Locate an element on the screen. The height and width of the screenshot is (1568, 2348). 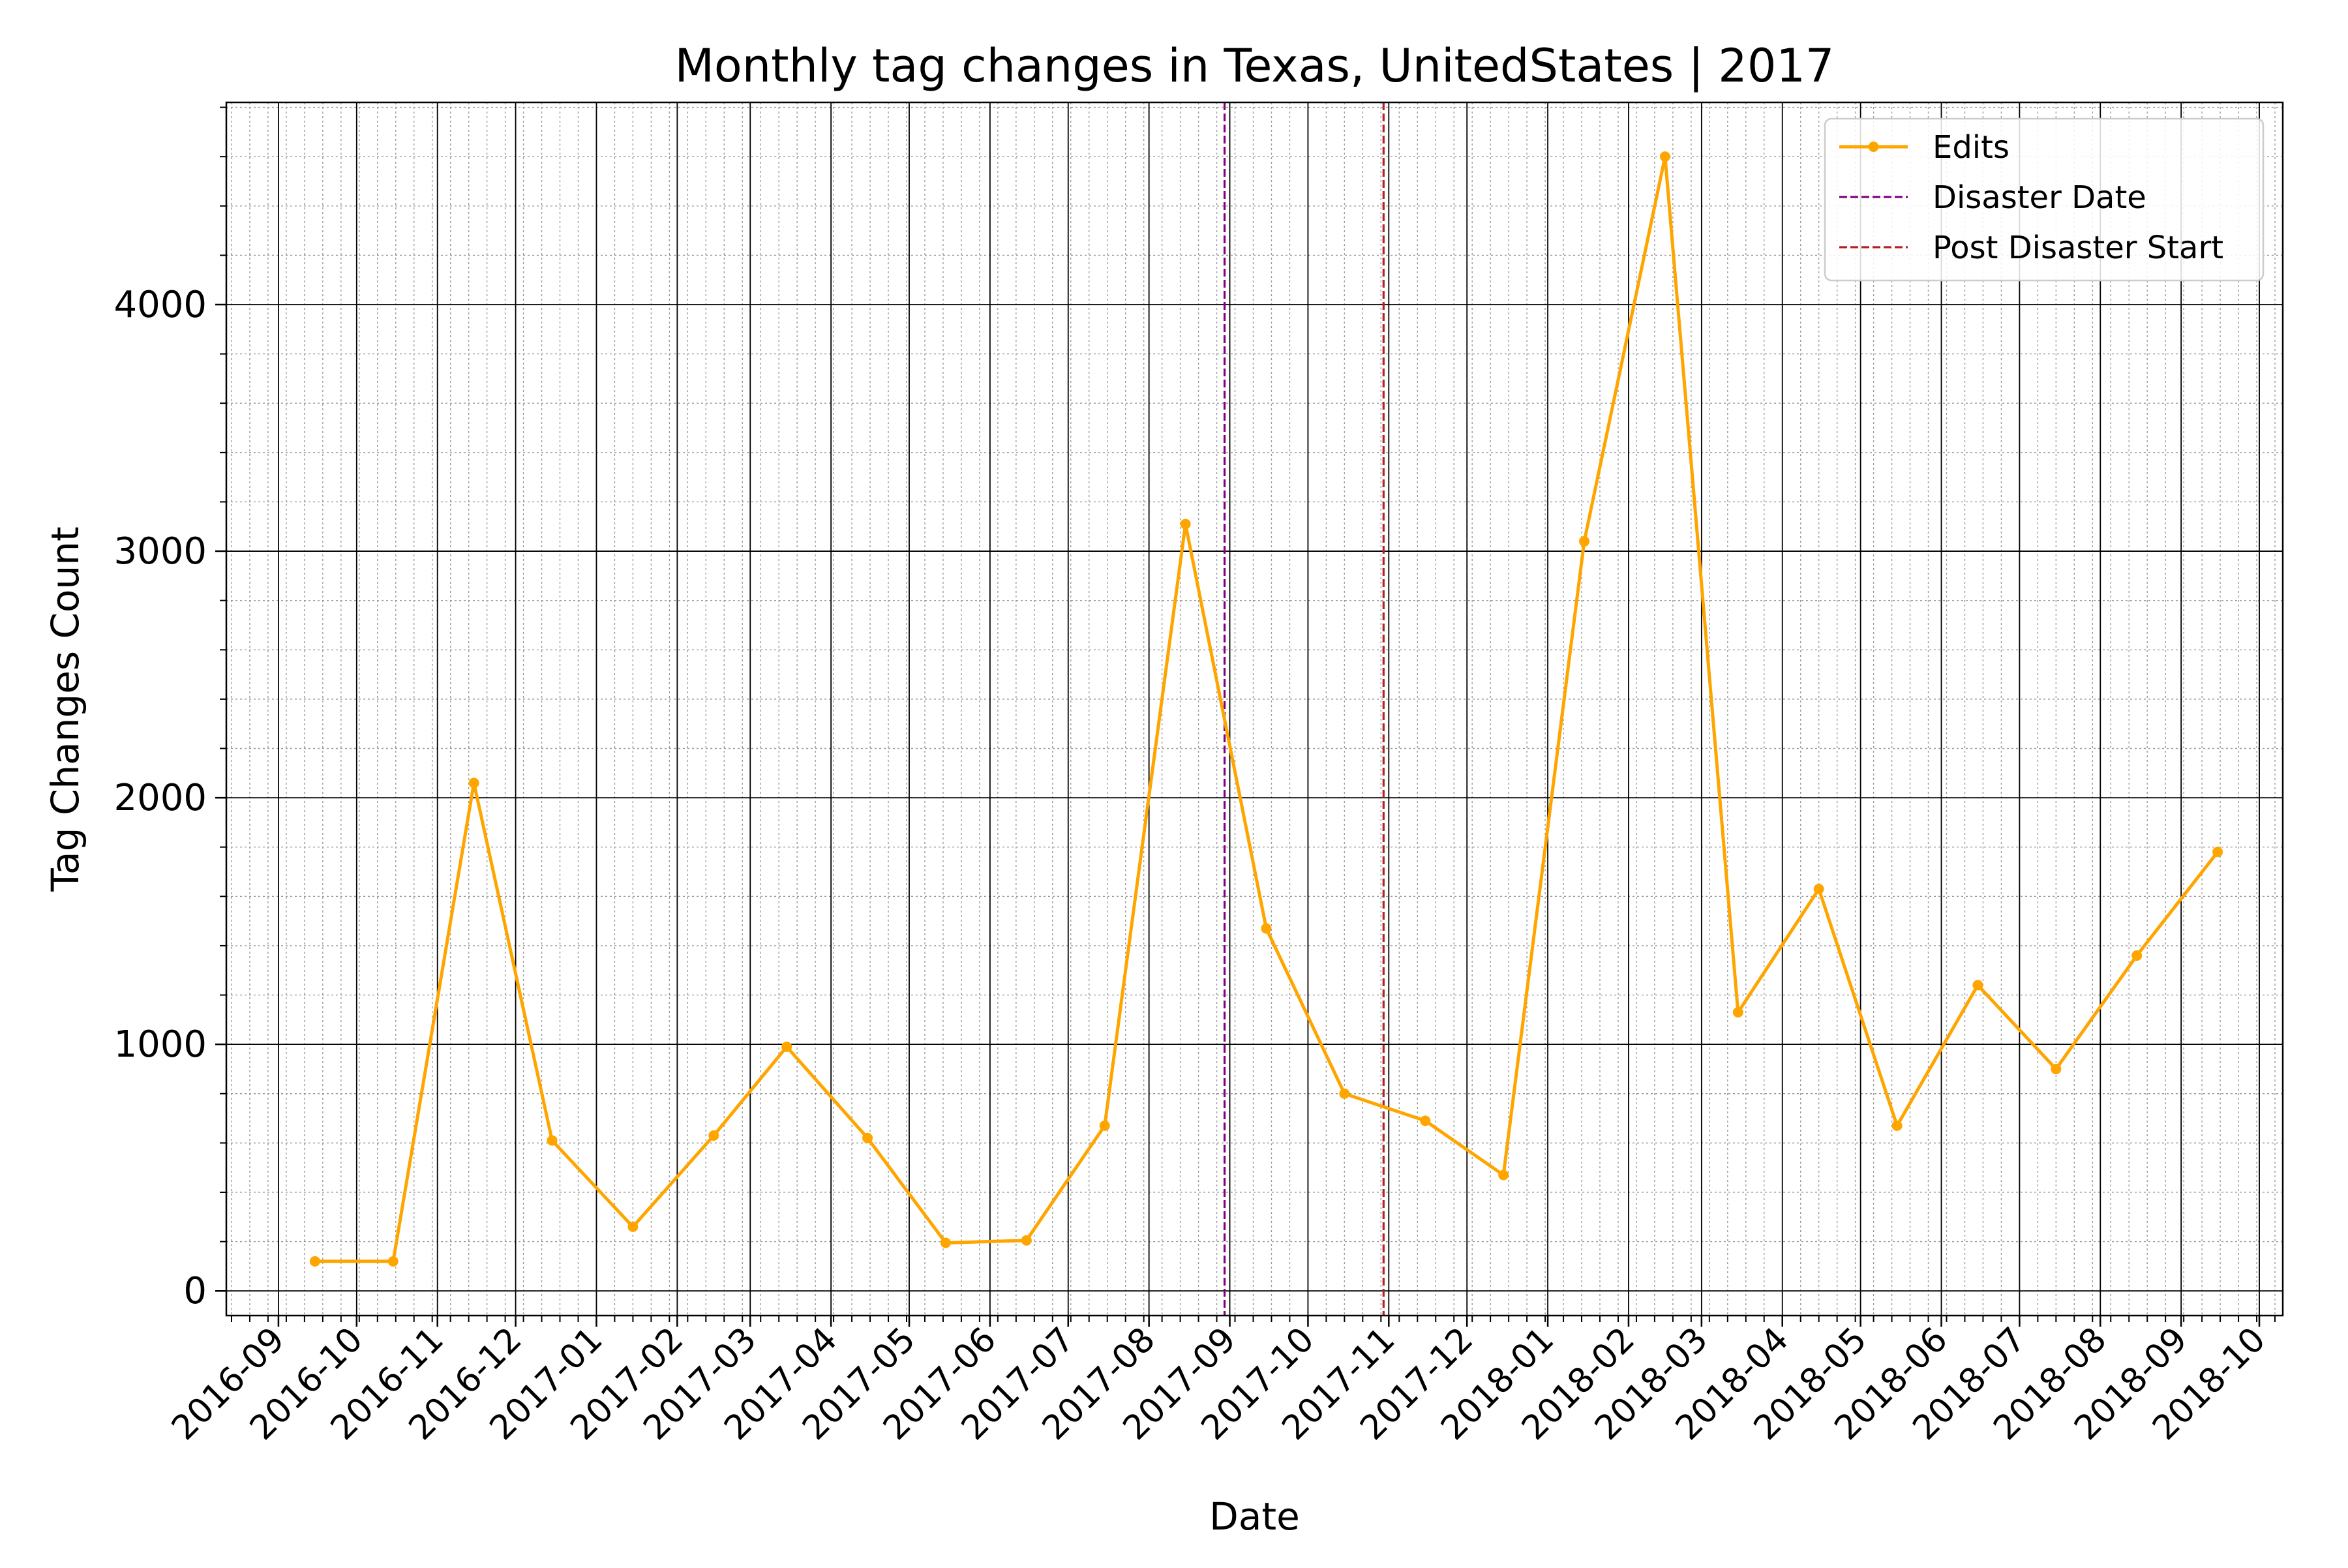
y-tick-label: 3000 is located at coordinates (160, 551).